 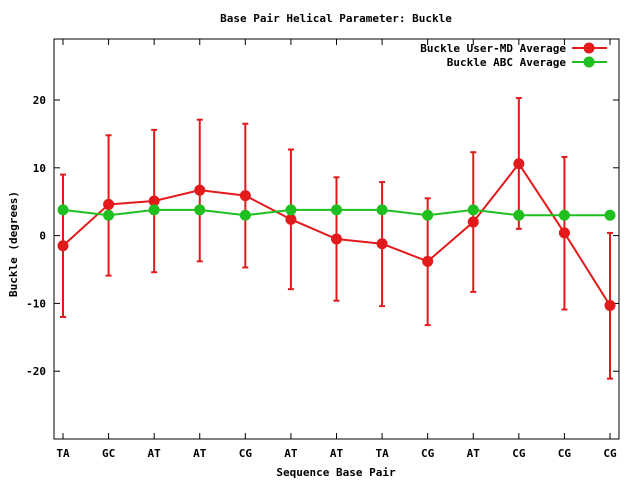 I want to click on series-abc, so click(x=336, y=212).